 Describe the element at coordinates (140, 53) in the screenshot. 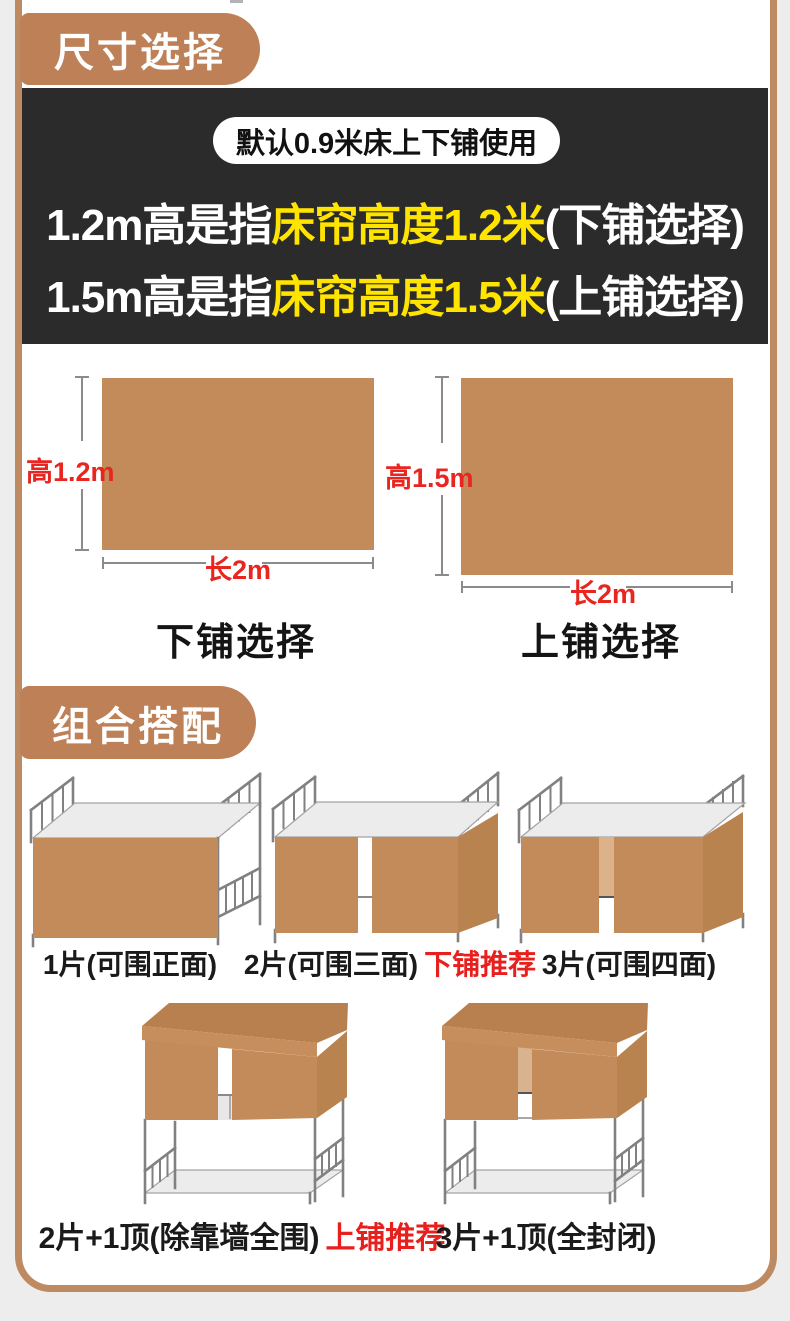

I see `section-badge-size-label: 尺寸选择` at that location.